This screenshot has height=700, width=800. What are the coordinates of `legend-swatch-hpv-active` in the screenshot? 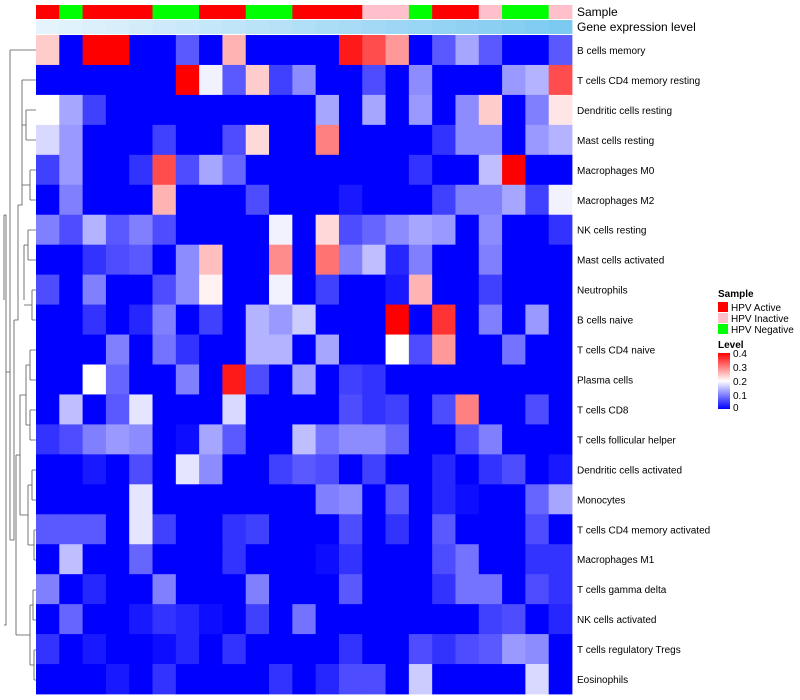 It's located at (723, 307).